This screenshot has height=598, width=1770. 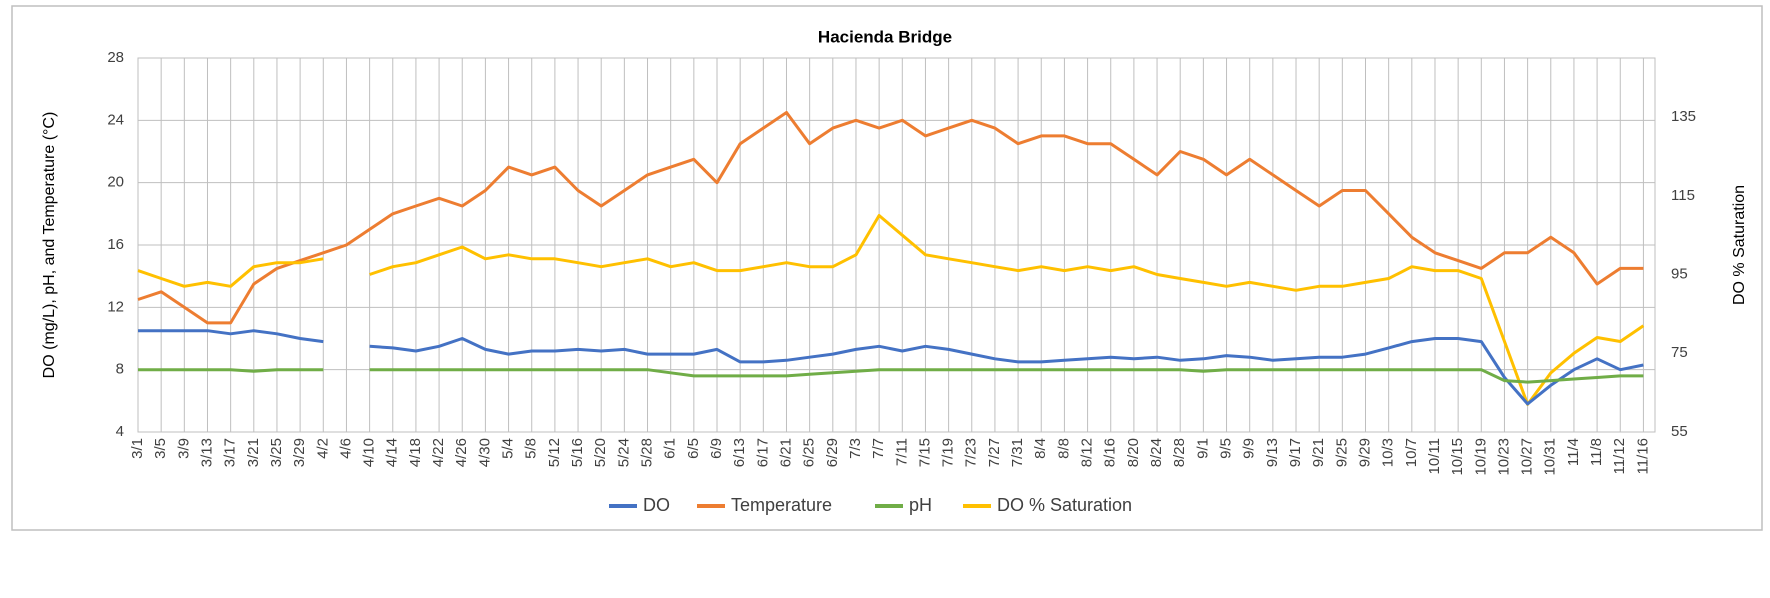 What do you see at coordinates (1202, 448) in the screenshot?
I see `x-tick-label: 9/1` at bounding box center [1202, 448].